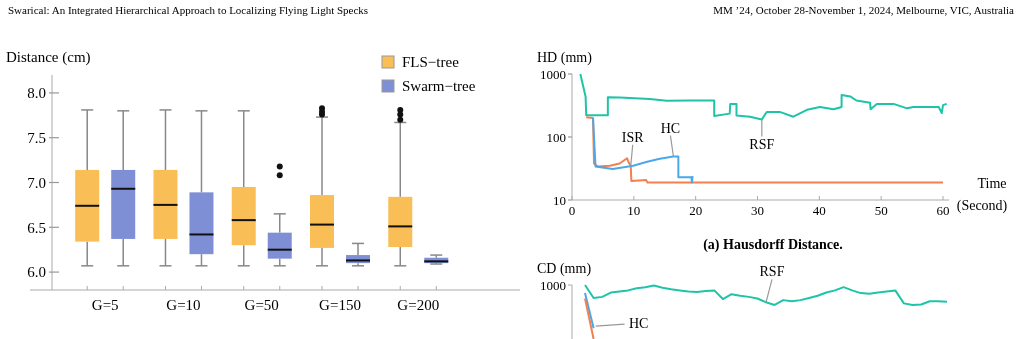 The image size is (1022, 339). What do you see at coordinates (183, 305) in the screenshot?
I see `x-tick-label: G=10` at bounding box center [183, 305].